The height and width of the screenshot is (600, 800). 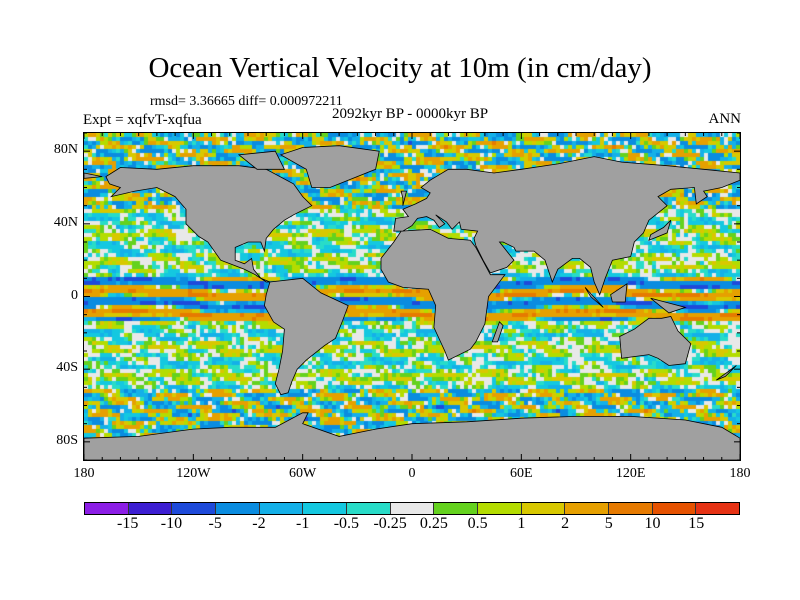 What do you see at coordinates (246, 101) in the screenshot?
I see `rmsd-diff-label: rmsd= 3.36665 diff= 0.000972211` at bounding box center [246, 101].